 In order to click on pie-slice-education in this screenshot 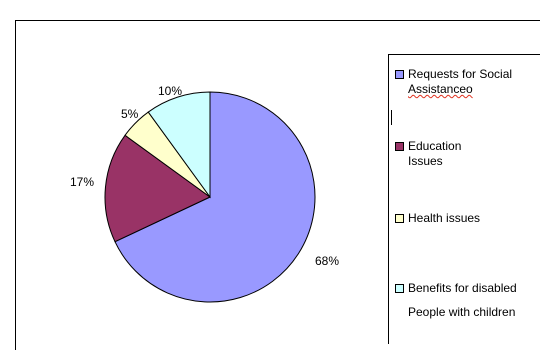, I will do `click(157, 188)`.